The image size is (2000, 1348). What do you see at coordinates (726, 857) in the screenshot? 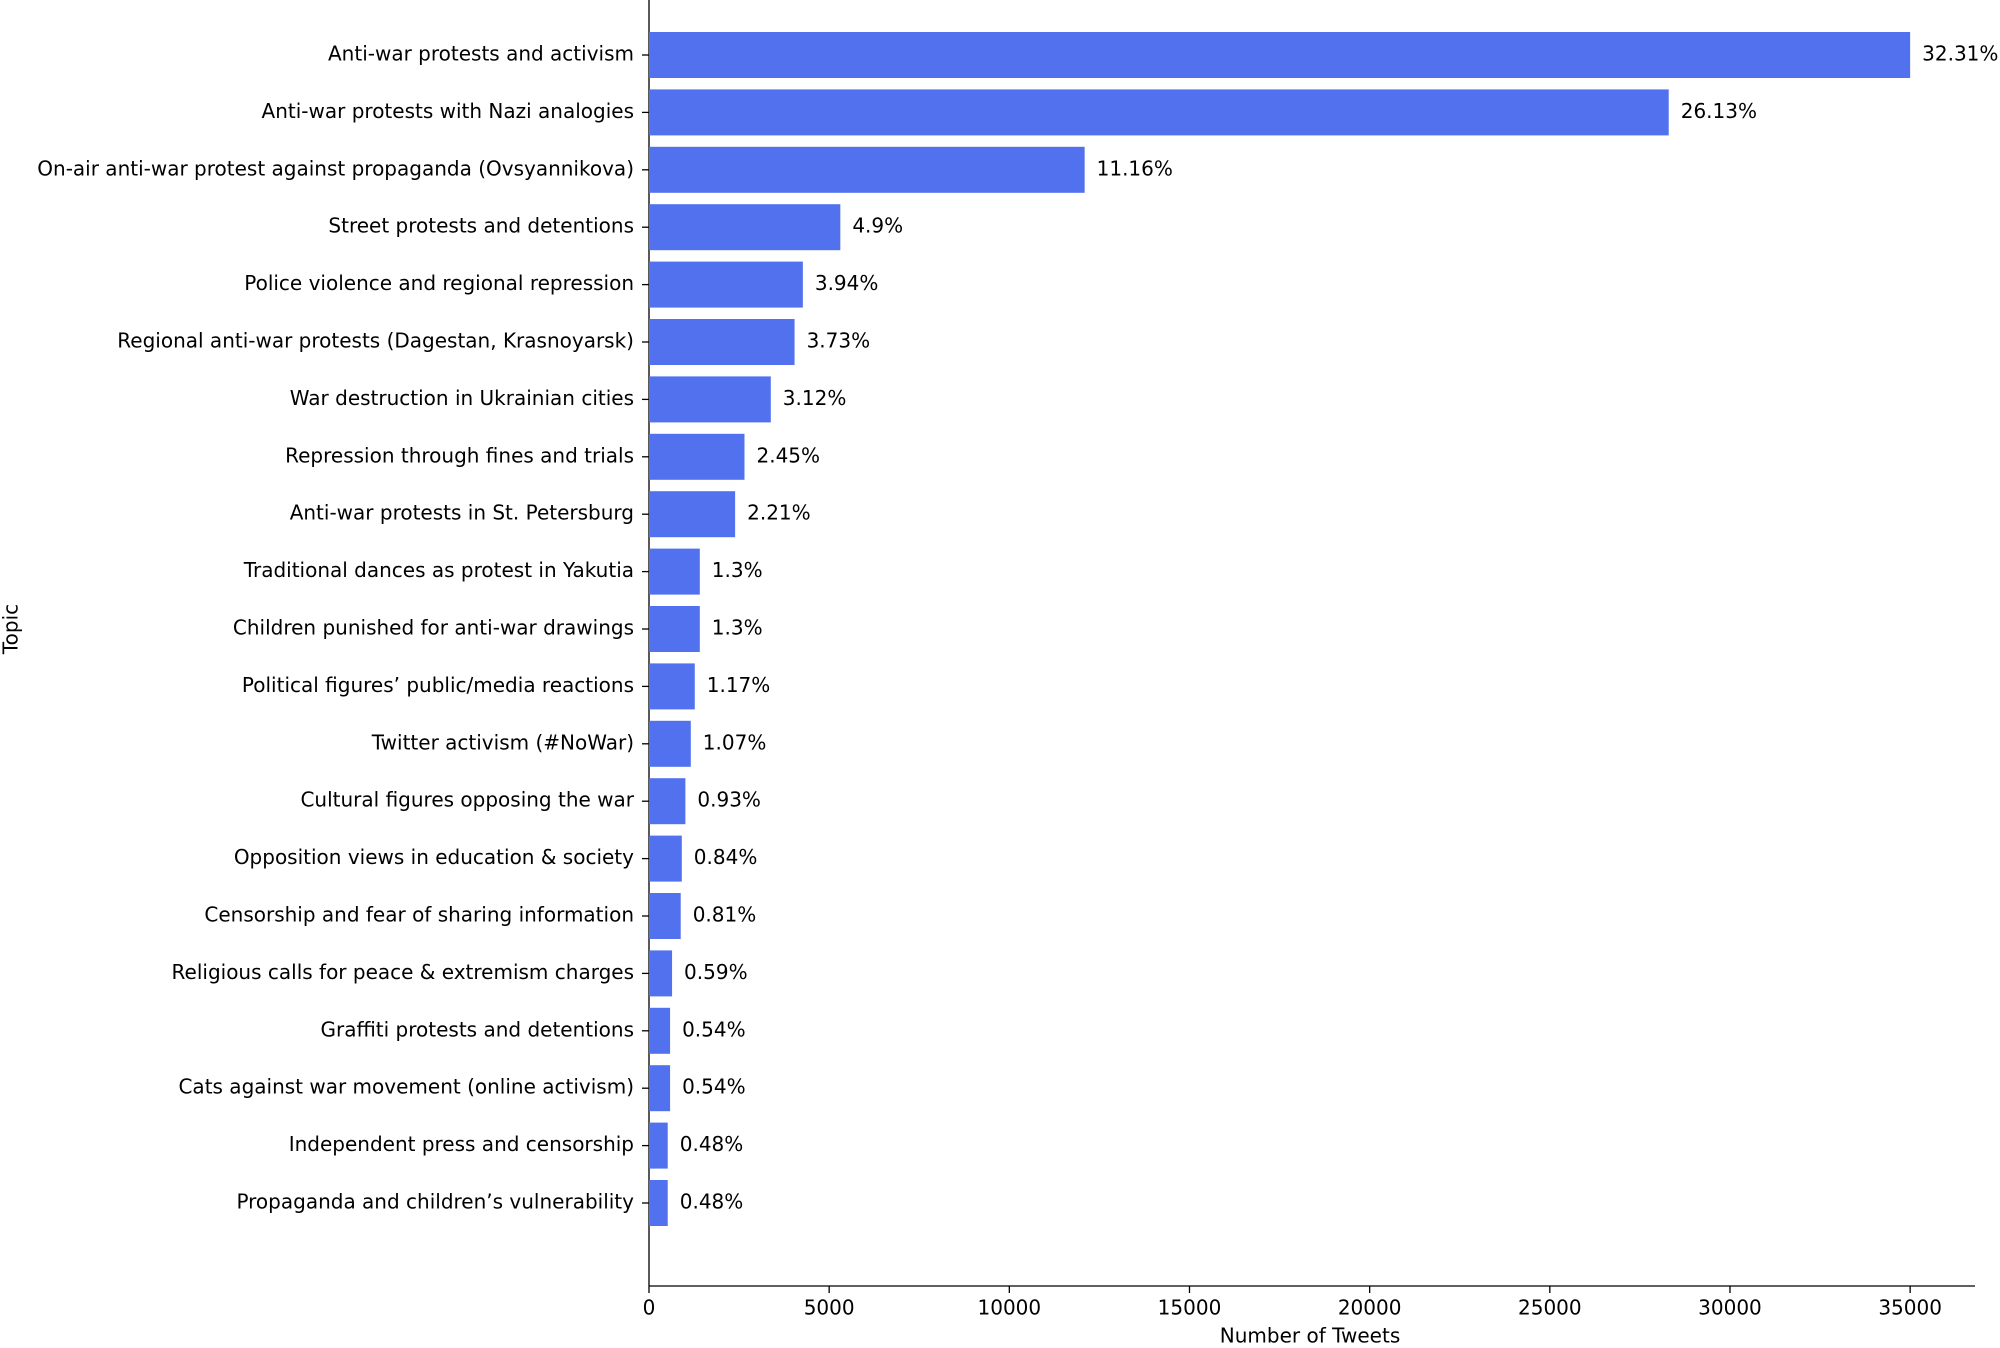
I see `value-label: 0.84%` at bounding box center [726, 857].